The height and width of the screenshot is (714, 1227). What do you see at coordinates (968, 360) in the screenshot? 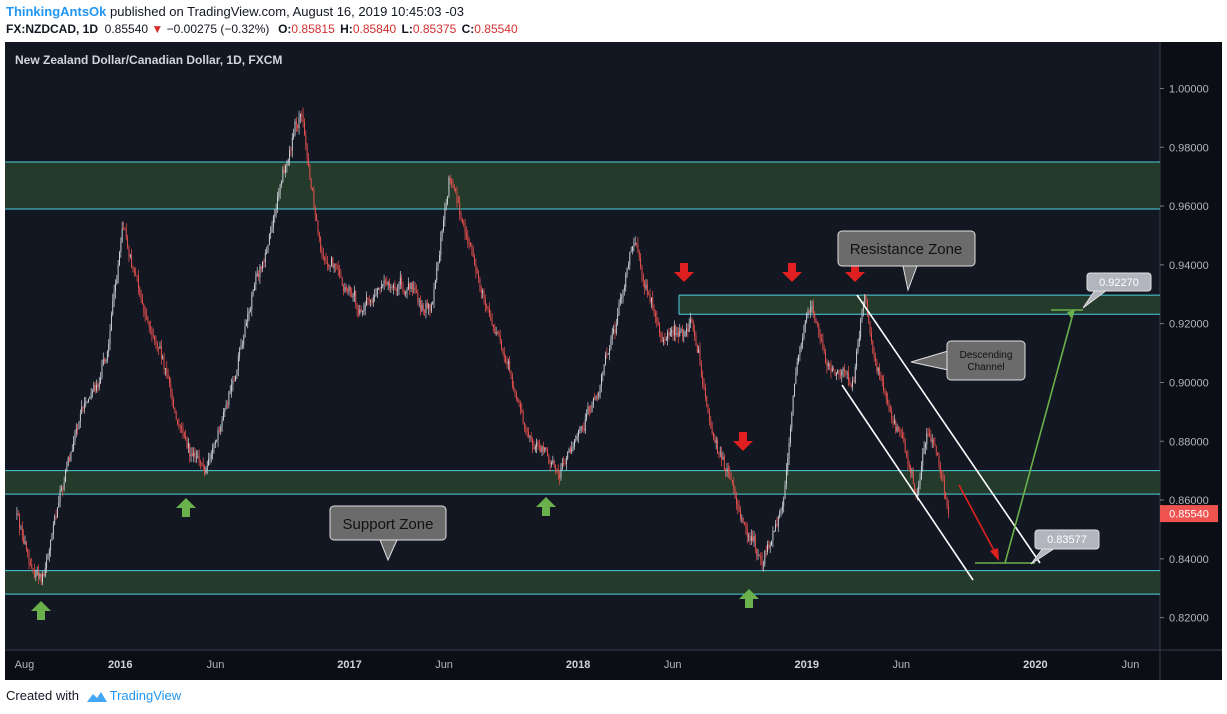
I see `channel-callout: Descending Channel` at bounding box center [968, 360].